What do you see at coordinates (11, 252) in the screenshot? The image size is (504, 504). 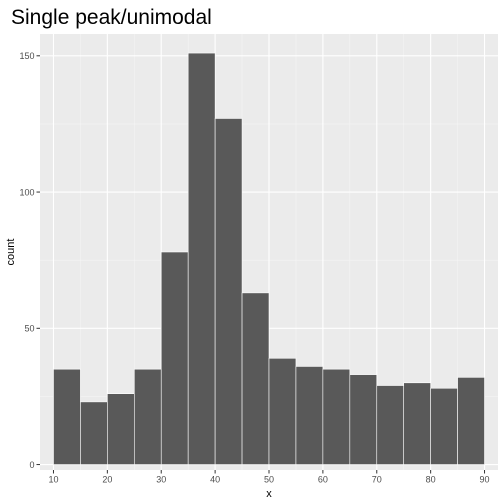 I see `y-axis-title: count` at bounding box center [11, 252].